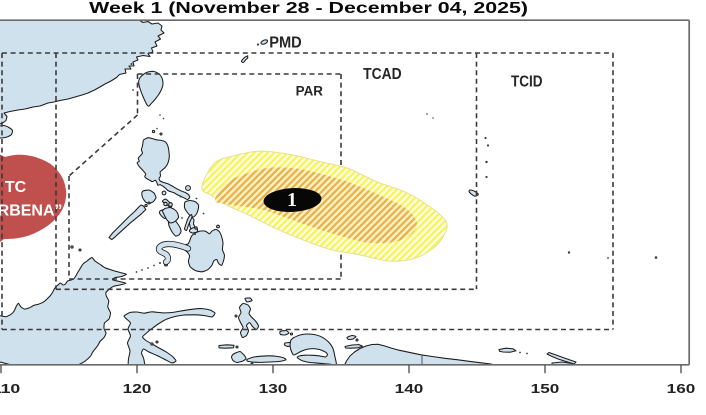  I want to click on svg-text:Week 1 (November 28 - December: Week 1 (November 28 - December 04, 2025), so click(308, 8).